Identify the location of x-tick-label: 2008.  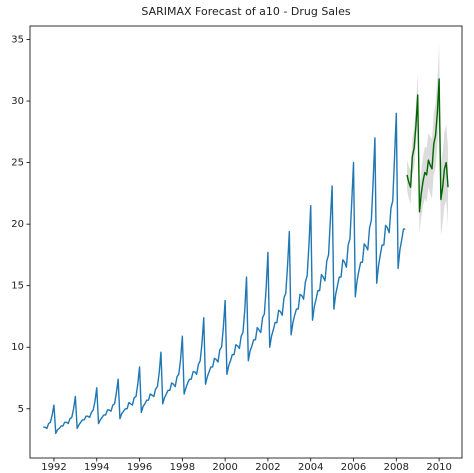
(396, 467).